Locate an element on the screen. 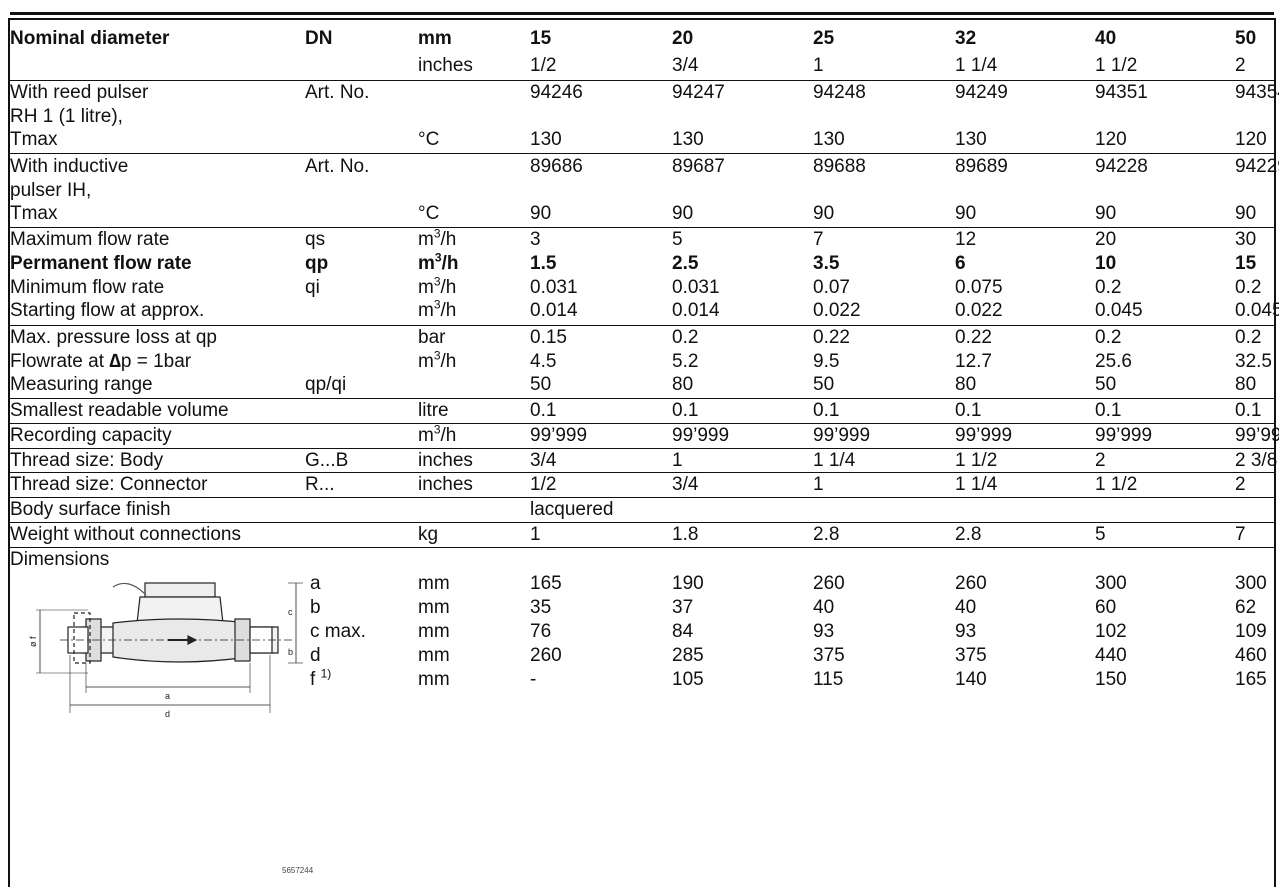 This screenshot has height=887, width=1279. min-flow-value: 0.07 is located at coordinates (831, 287).